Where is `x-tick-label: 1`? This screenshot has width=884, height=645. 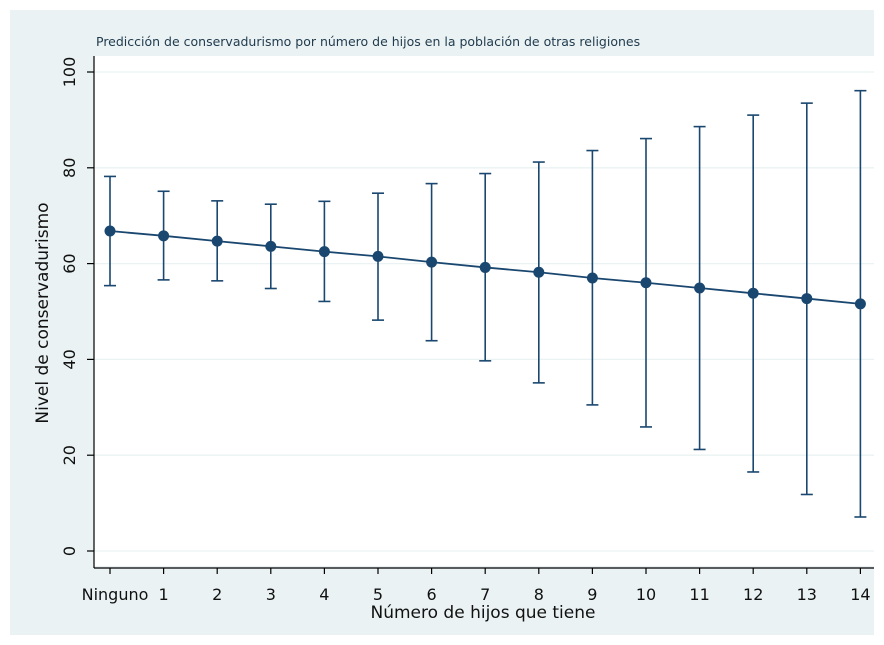
x-tick-label: 1 is located at coordinates (164, 594).